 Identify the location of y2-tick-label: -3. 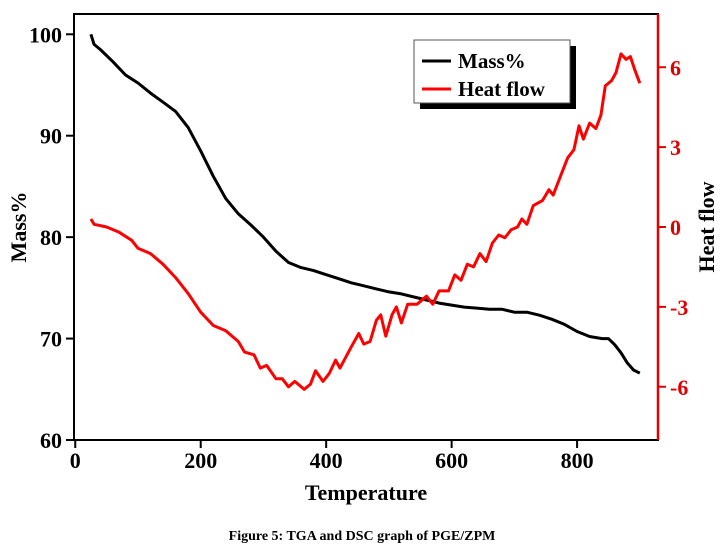
(679, 307).